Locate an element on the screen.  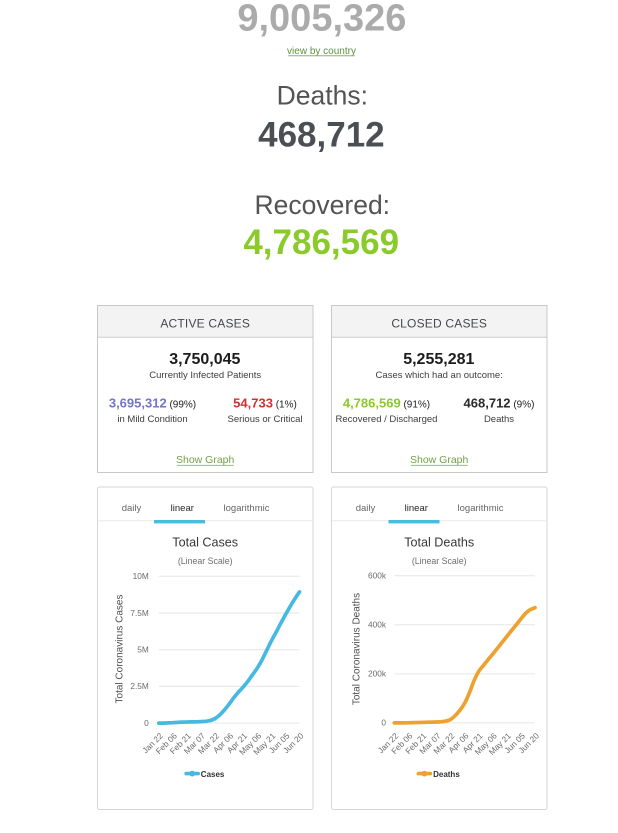
svg-text: 7.5M is located at coordinates (139, 613).